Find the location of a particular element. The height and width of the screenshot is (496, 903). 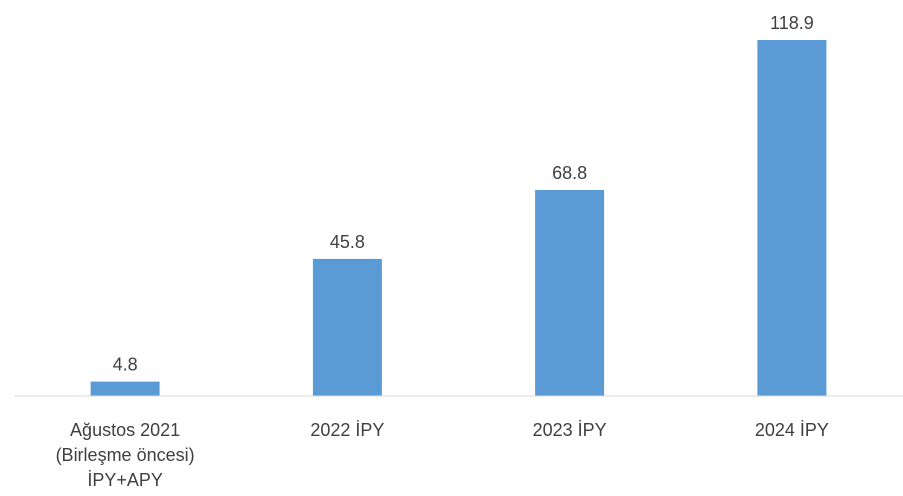

value-label-2: 68.8 is located at coordinates (569, 173).